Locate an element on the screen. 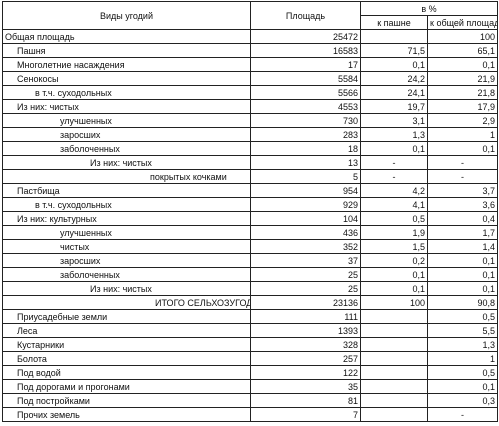 The width and height of the screenshot is (499, 426). table-row: заболоченных 25 0,1 0,1 is located at coordinates (250, 274).